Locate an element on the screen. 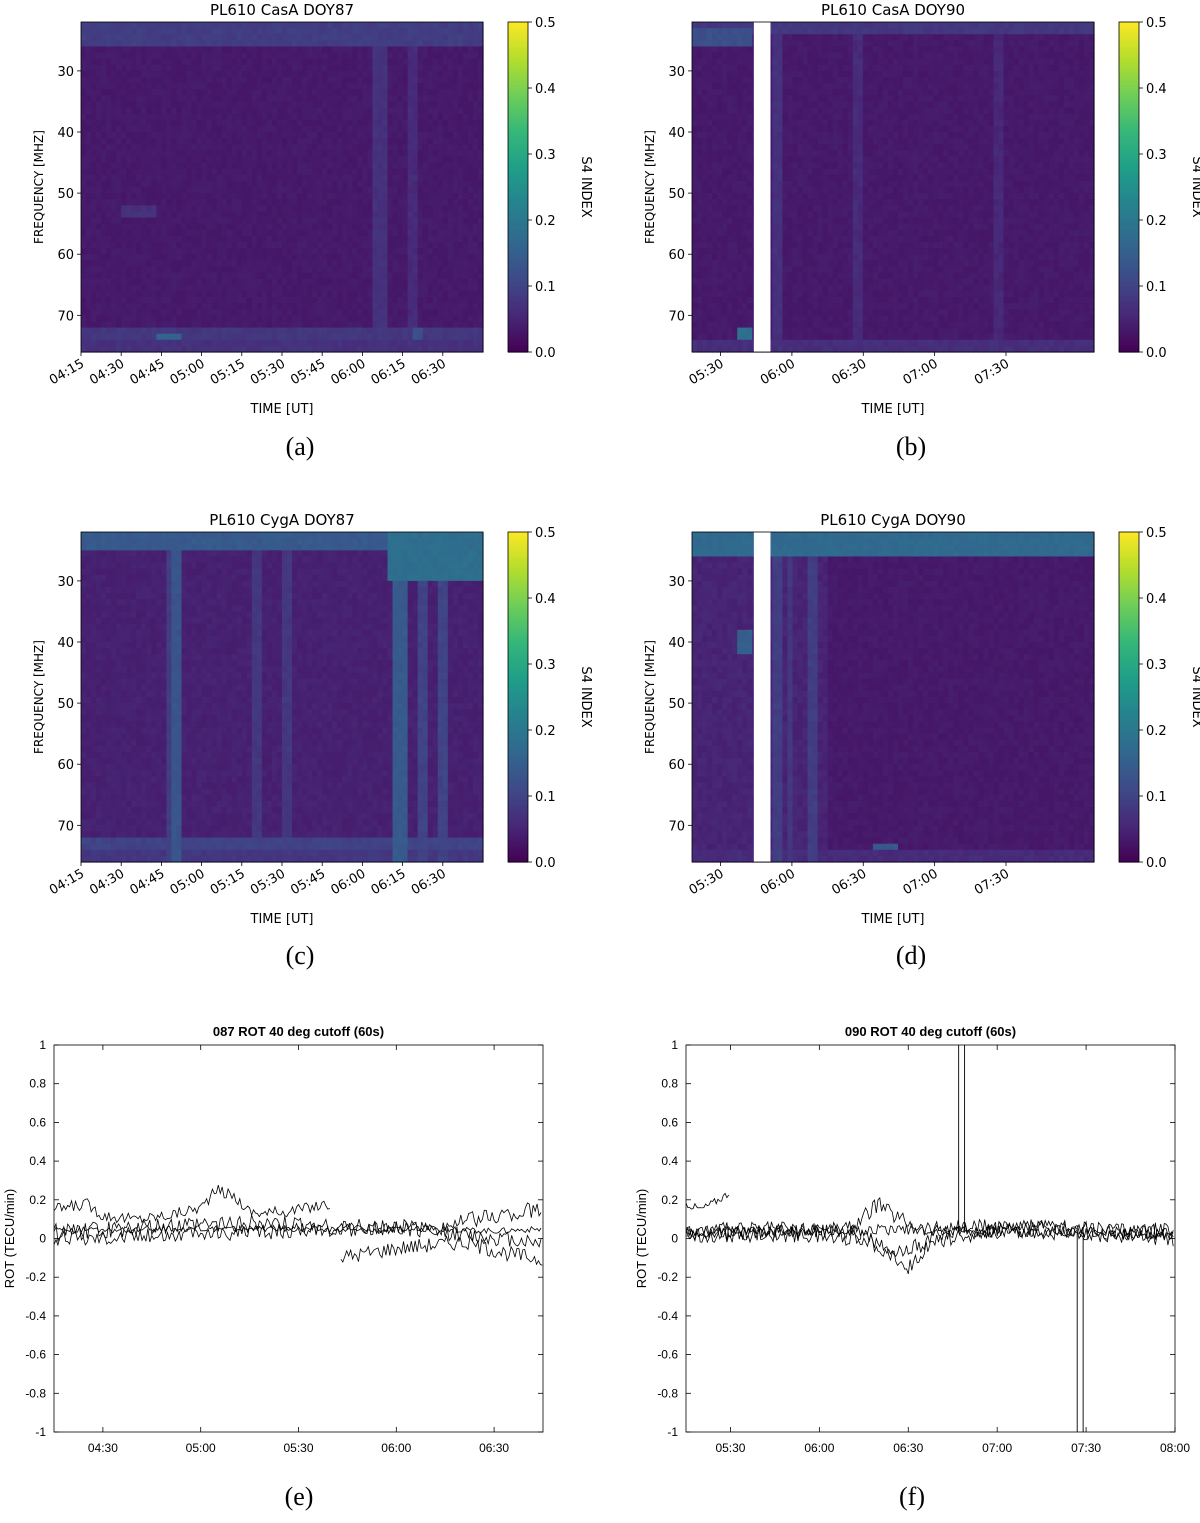 The width and height of the screenshot is (1200, 1523). x-axis-label: TIME [UT] is located at coordinates (282, 409).